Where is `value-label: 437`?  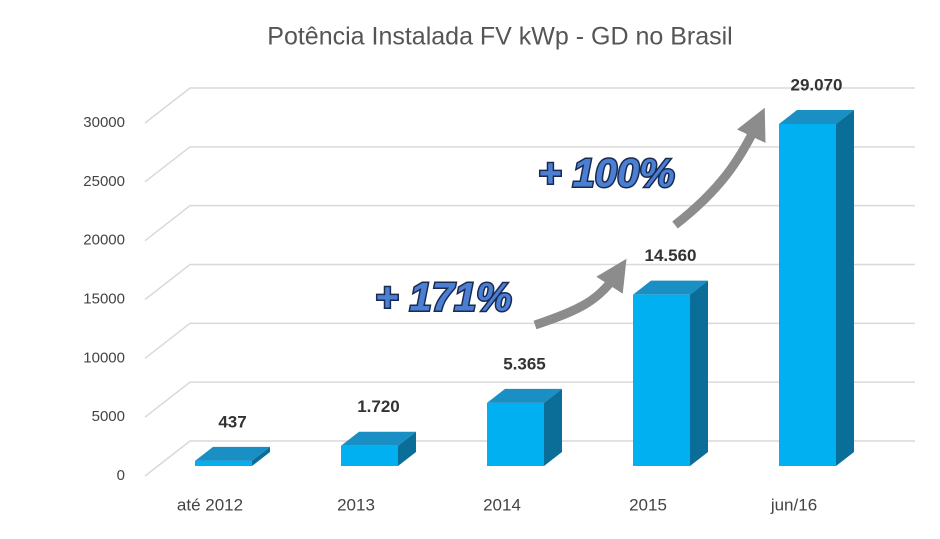 value-label: 437 is located at coordinates (232, 421).